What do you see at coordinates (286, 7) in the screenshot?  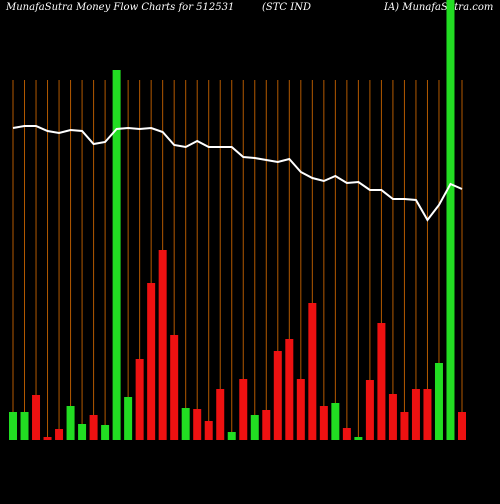 I see `chart-subtitle: (STC IND` at bounding box center [286, 7].